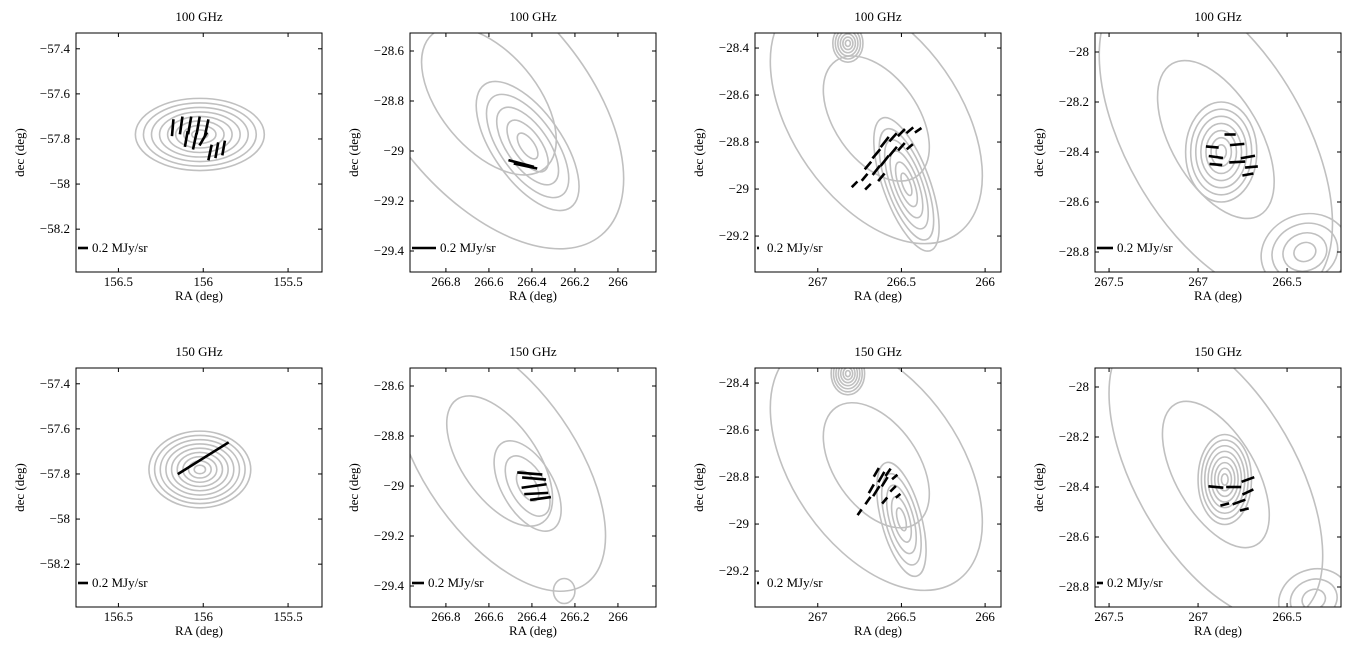  Describe the element at coordinates (1074, 101) in the screenshot. I see `y-tick-label: −28.2` at that location.